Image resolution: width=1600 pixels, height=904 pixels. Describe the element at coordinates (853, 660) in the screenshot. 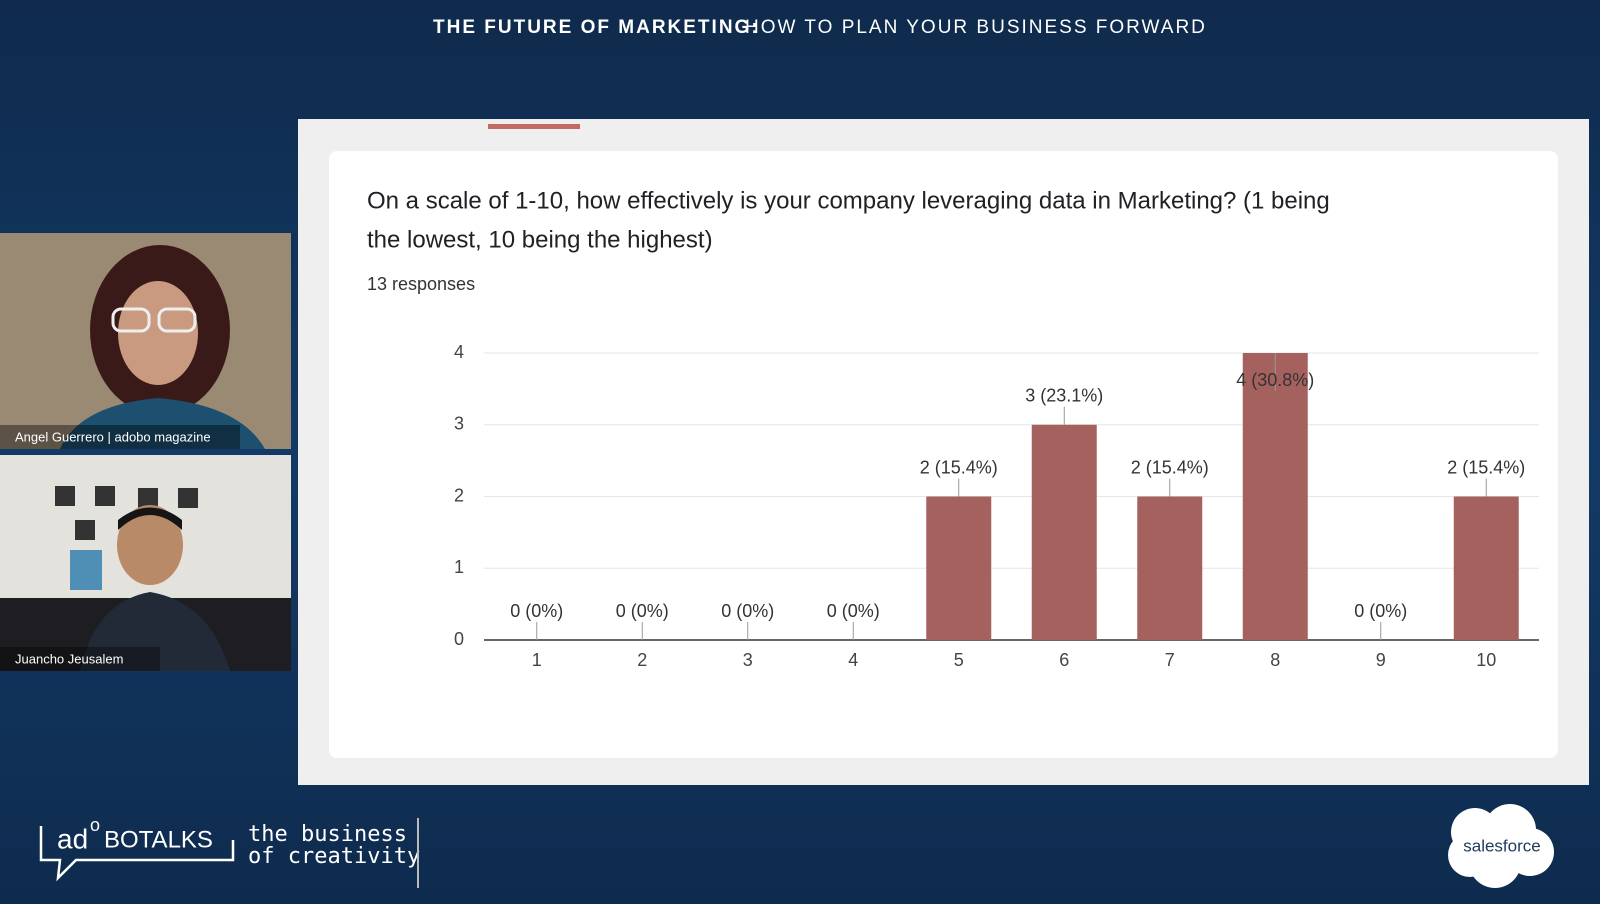

I see `x-tick-label: 4` at that location.